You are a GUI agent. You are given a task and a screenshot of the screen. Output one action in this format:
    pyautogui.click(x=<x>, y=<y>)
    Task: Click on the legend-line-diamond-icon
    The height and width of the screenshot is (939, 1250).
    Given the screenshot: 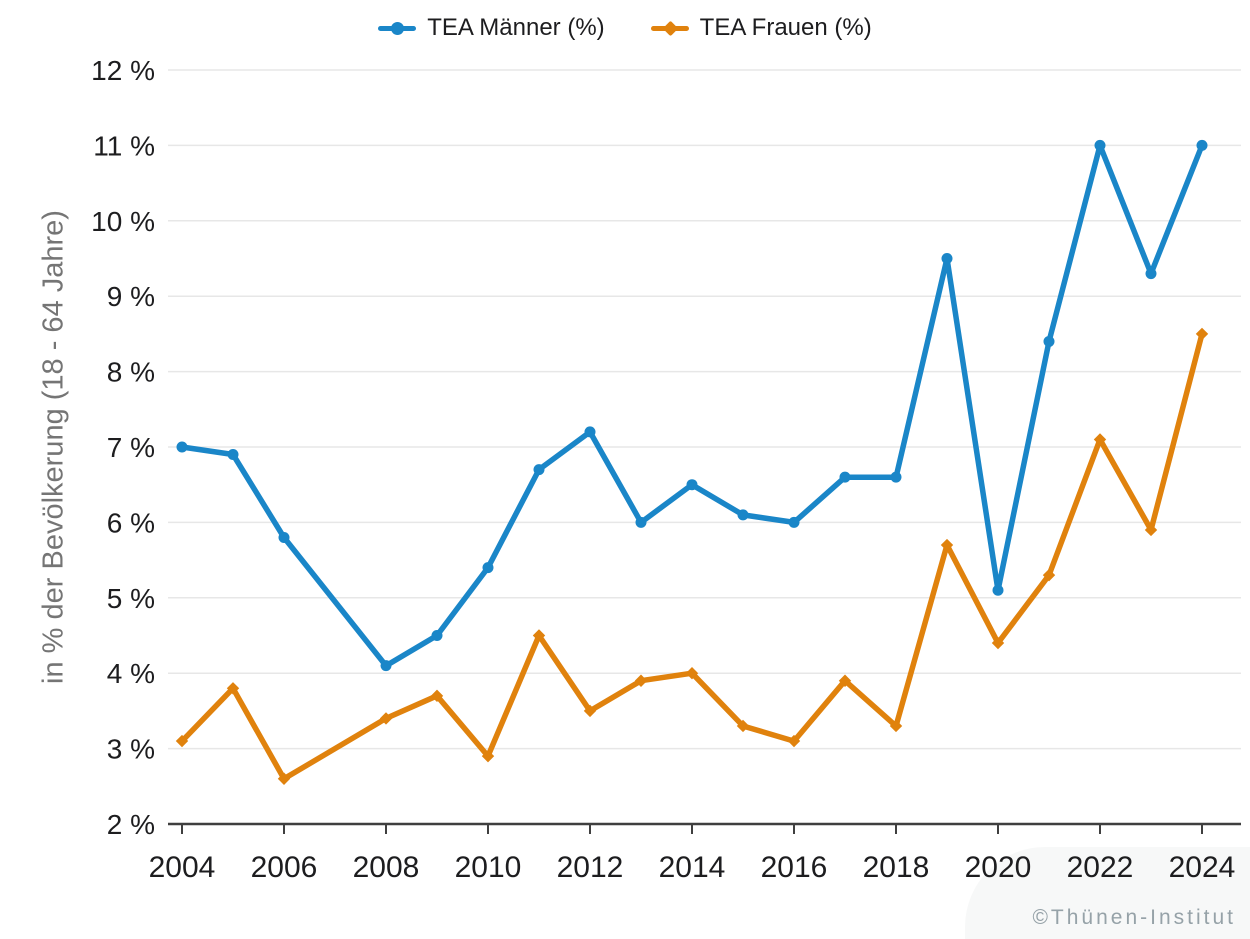 What is the action you would take?
    pyautogui.click(x=669, y=28)
    